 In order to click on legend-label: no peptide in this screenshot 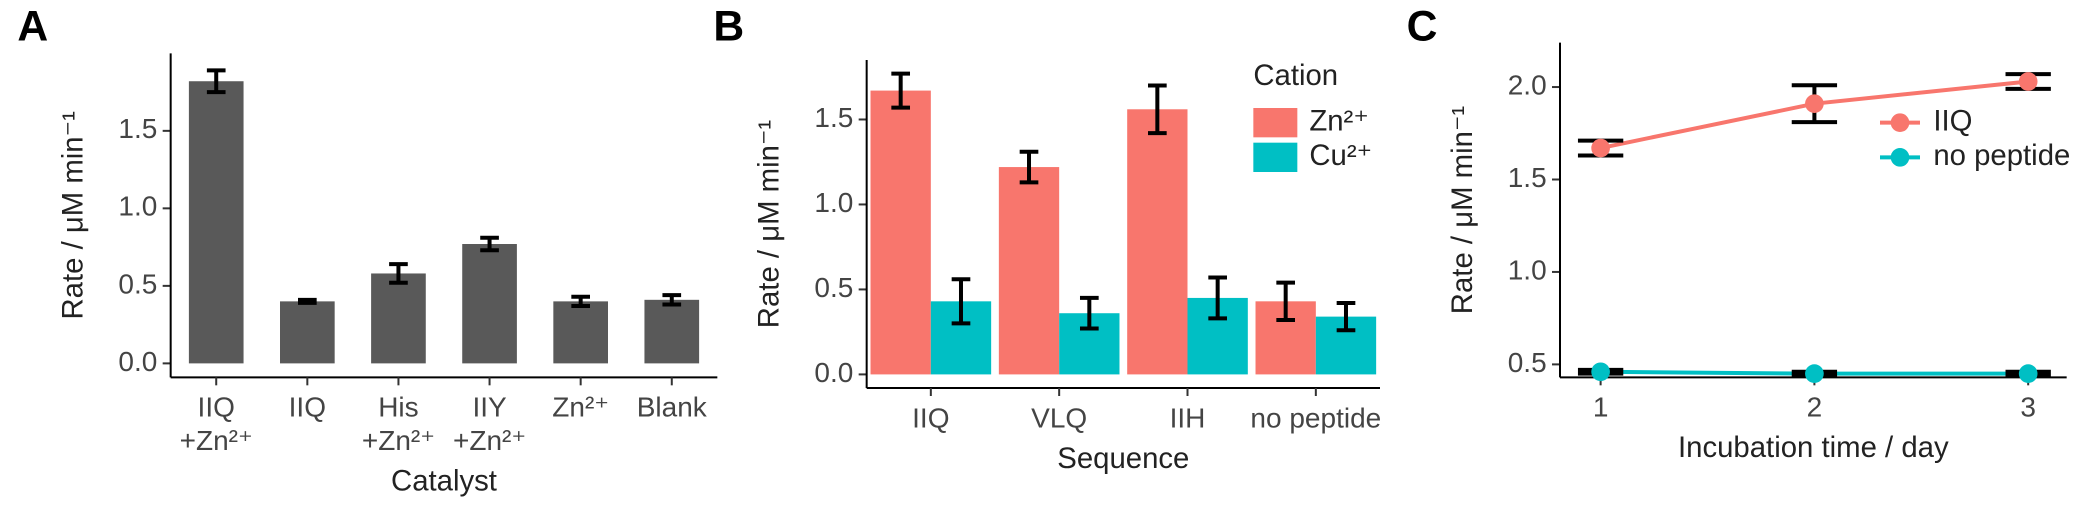, I will do `click(2001, 155)`.